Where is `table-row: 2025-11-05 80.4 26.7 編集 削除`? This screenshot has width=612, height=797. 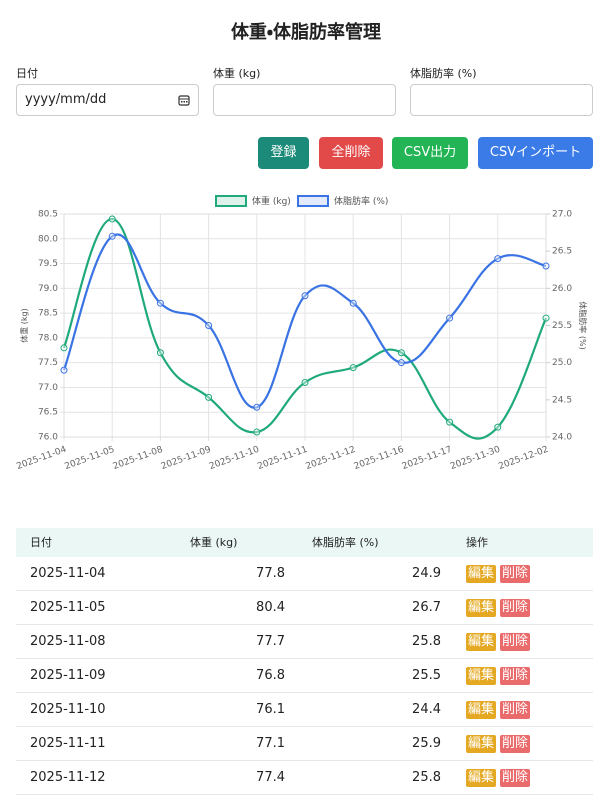
table-row: 2025-11-05 80.4 26.7 編集 削除 is located at coordinates (304, 608).